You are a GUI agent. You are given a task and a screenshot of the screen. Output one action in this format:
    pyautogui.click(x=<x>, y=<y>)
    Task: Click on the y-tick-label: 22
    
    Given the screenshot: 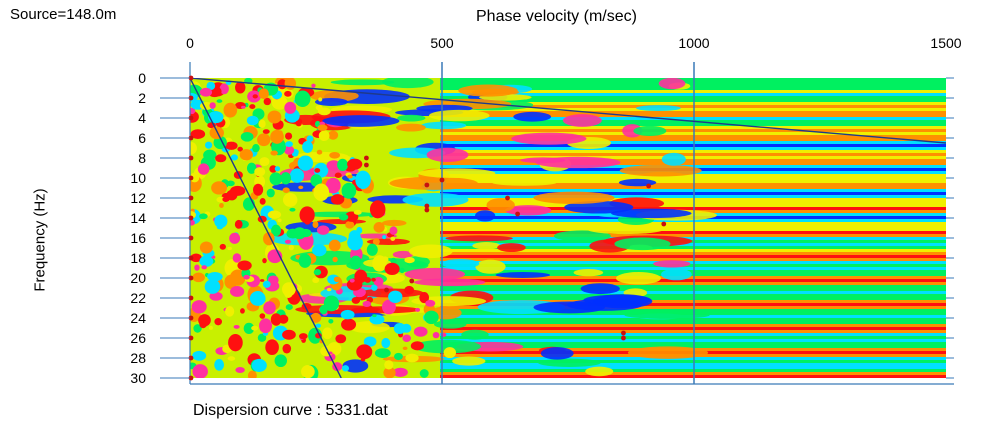 What is the action you would take?
    pyautogui.click(x=138, y=298)
    